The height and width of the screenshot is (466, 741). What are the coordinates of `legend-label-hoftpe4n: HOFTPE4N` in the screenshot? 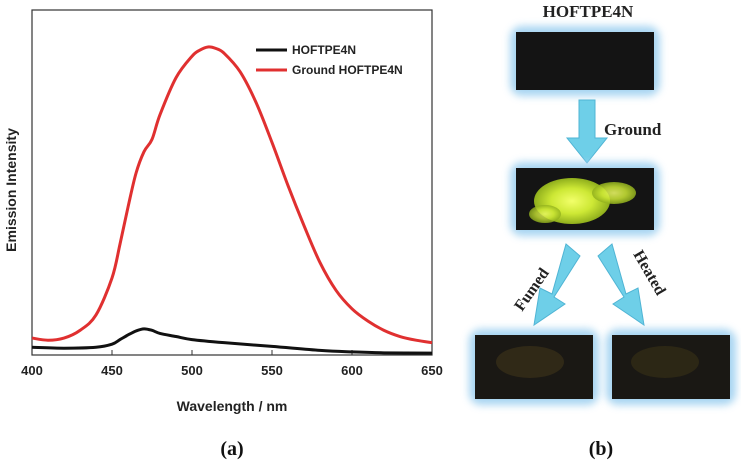 It's located at (324, 50).